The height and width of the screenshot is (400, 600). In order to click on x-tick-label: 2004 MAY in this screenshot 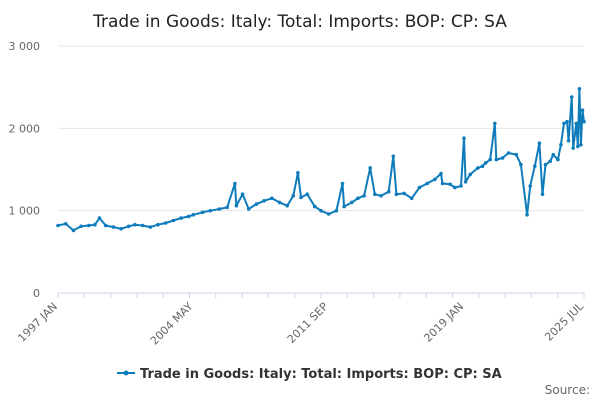, I will do `click(172, 324)`.